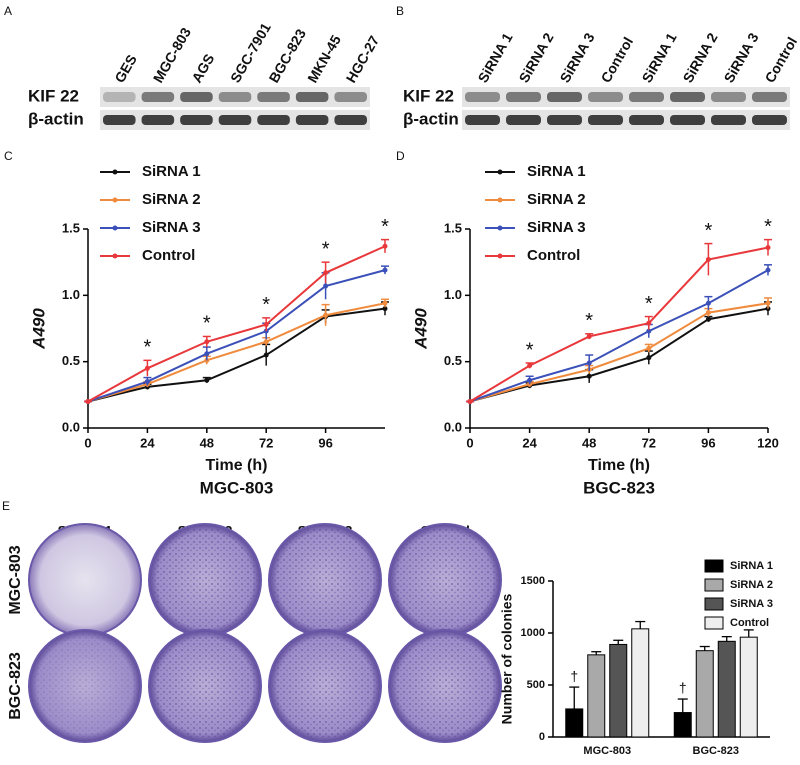 The height and width of the screenshot is (765, 800). What do you see at coordinates (8, 11) in the screenshot?
I see `panel-label: A` at bounding box center [8, 11].